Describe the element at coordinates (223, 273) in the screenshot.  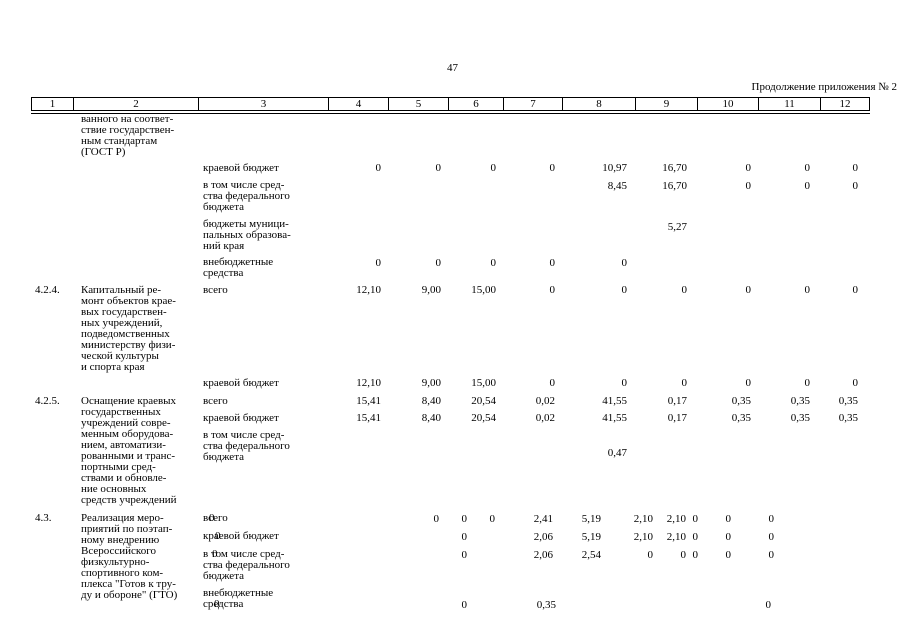
I see `row-label-line: средства` at that location.